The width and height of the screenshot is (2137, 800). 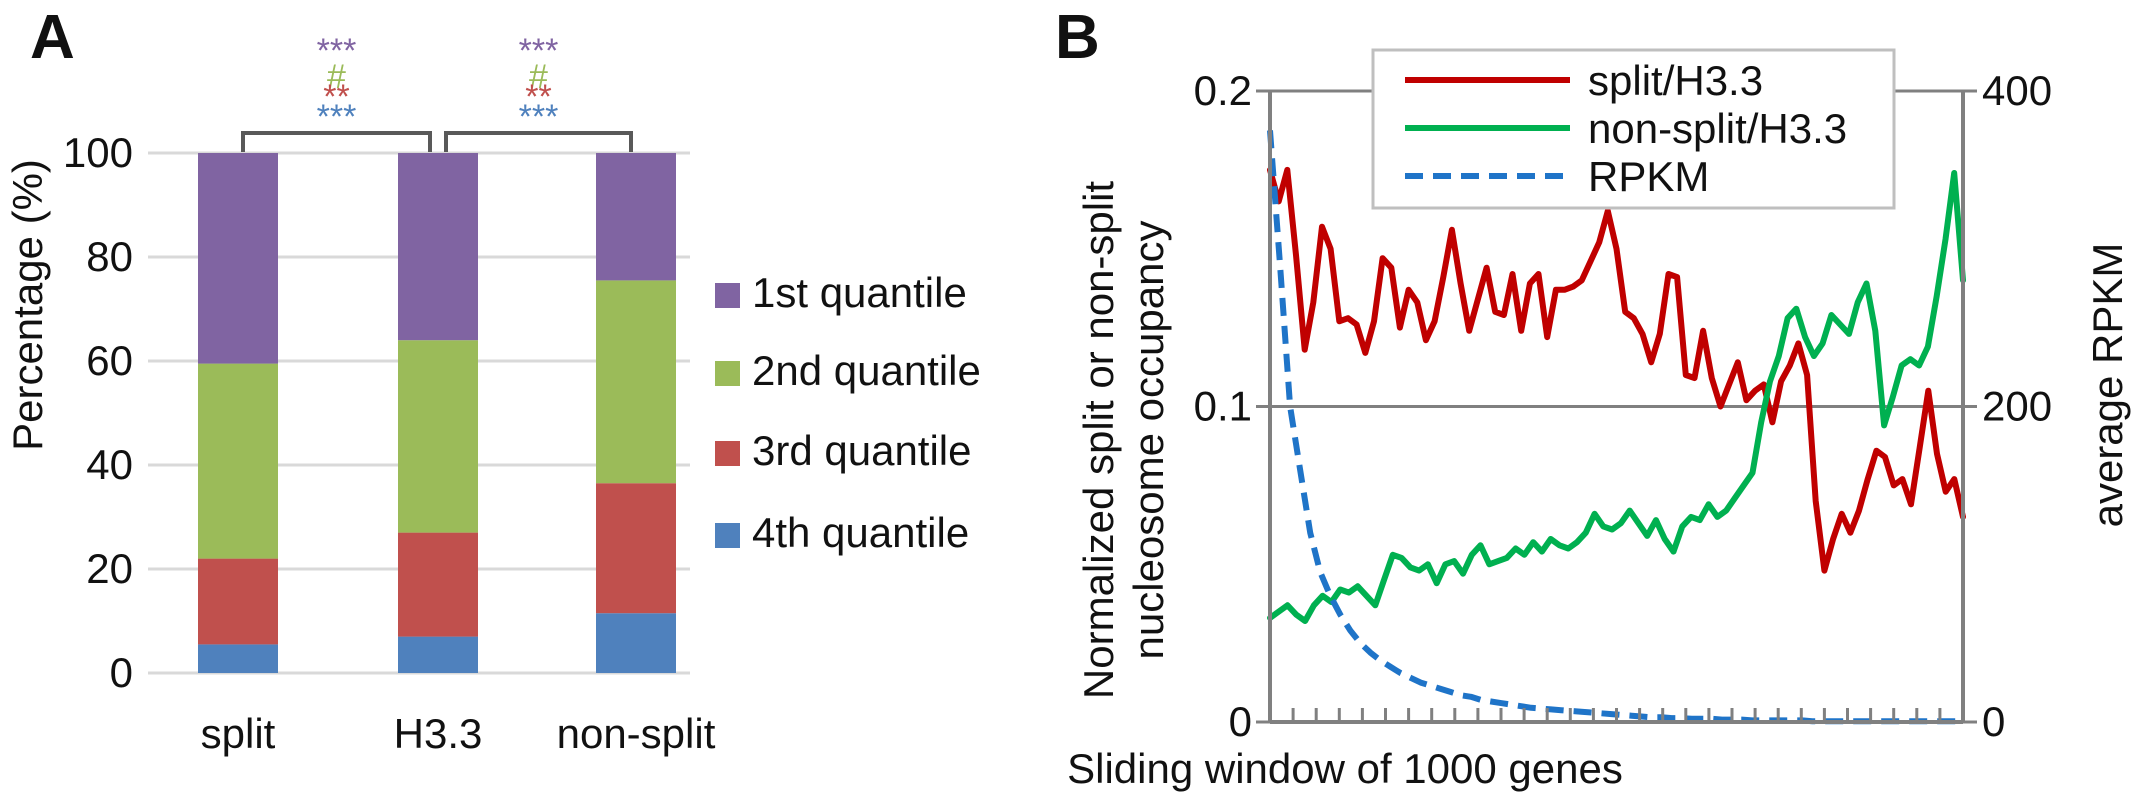 What do you see at coordinates (1223, 90) in the screenshot?
I see `y-tick-label: 0.2` at bounding box center [1223, 90].